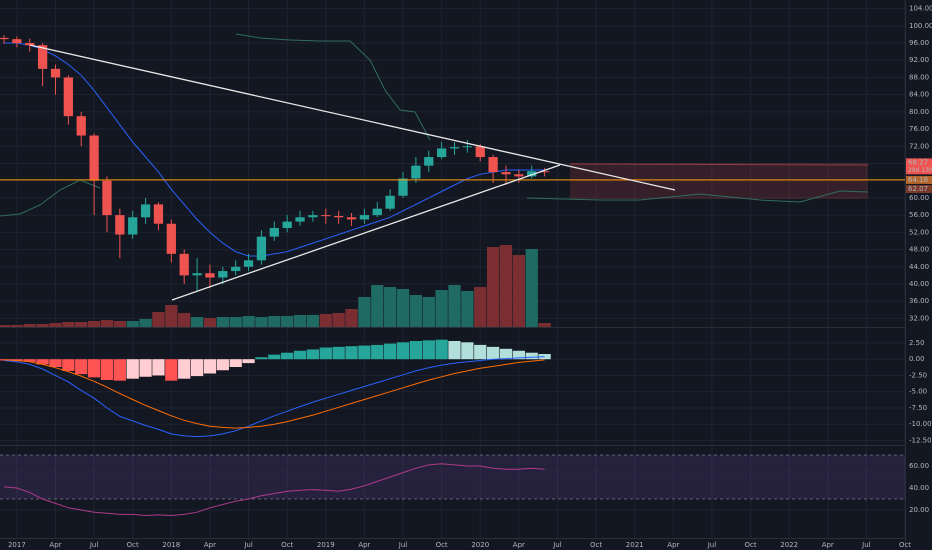 Image resolution: width=932 pixels, height=550 pixels. Describe the element at coordinates (919, 267) in the screenshot. I see `y-tick-label: 44.00` at that location.